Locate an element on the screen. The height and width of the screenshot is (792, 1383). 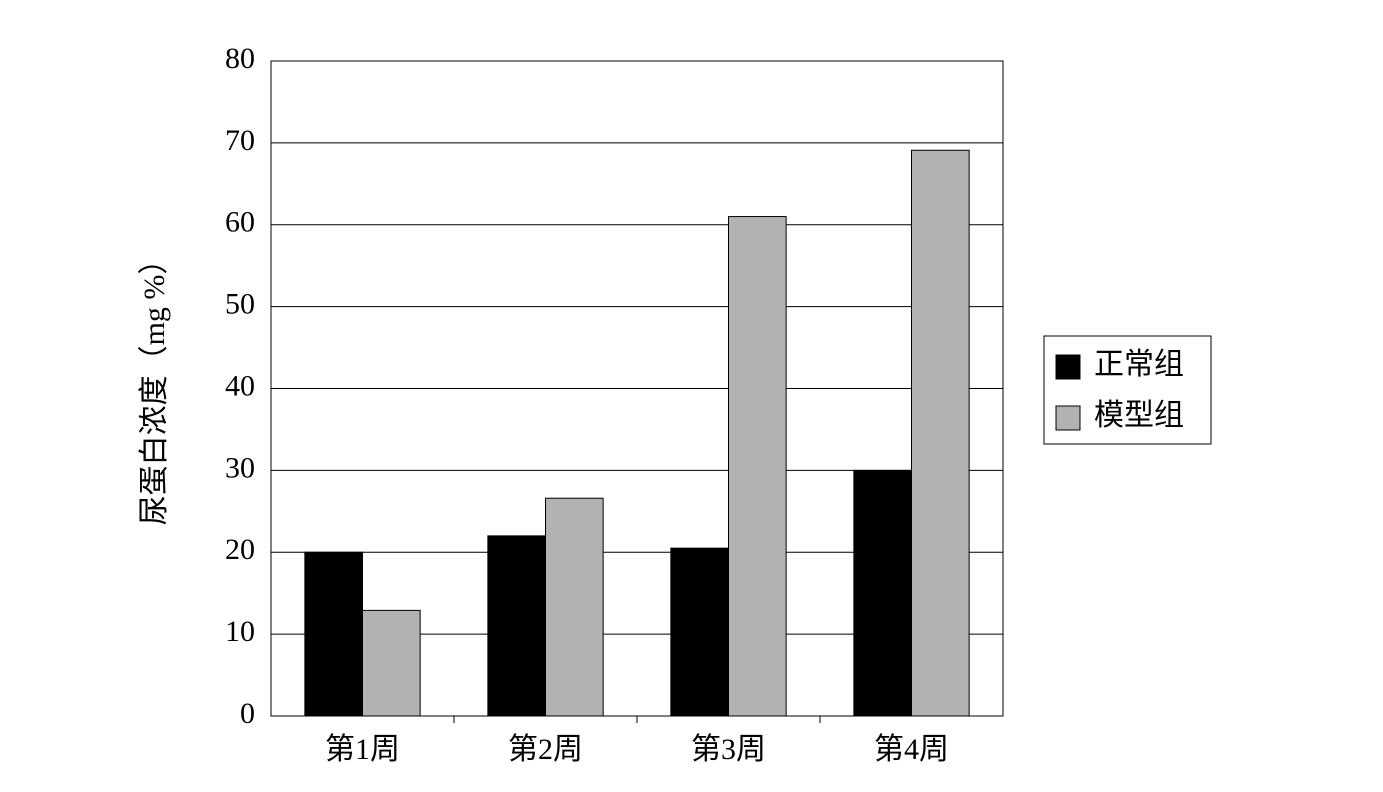
y-tick-label: 10 is located at coordinates (240, 631).